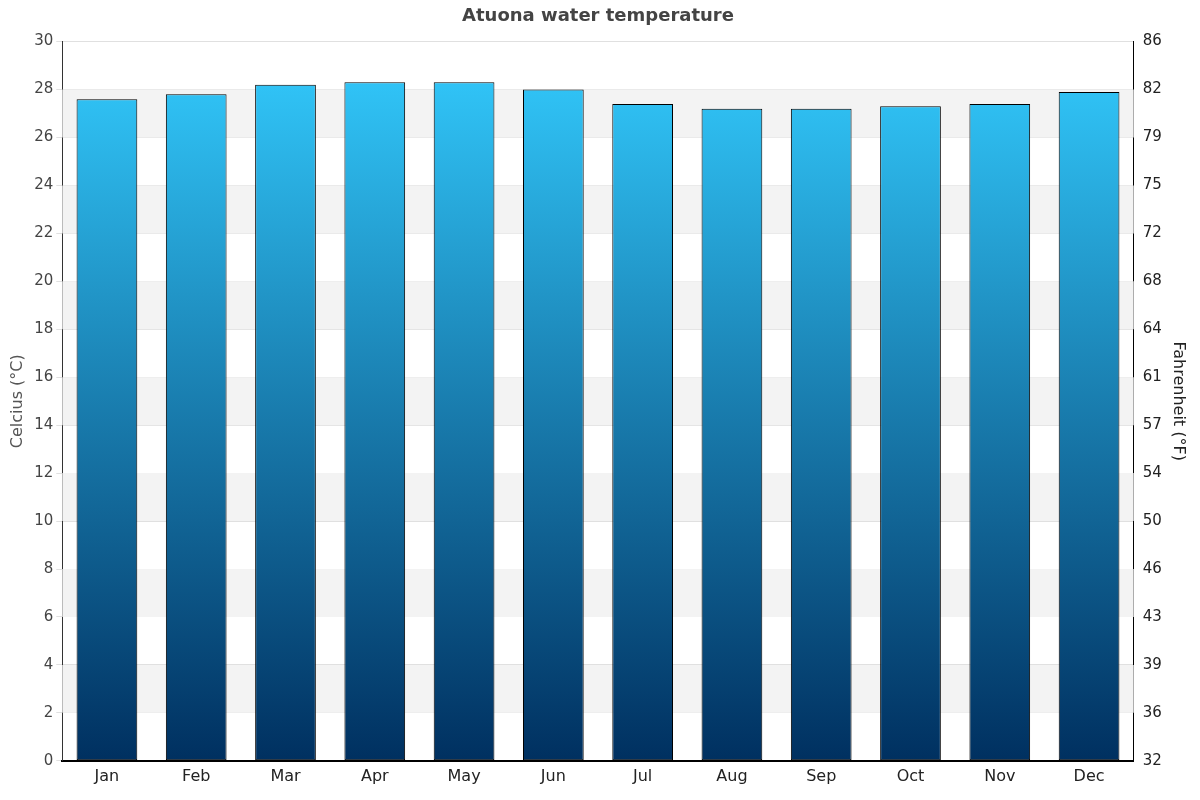 The image size is (1200, 800). Describe the element at coordinates (1152, 328) in the screenshot. I see `y2-tick-label: 64` at that location.